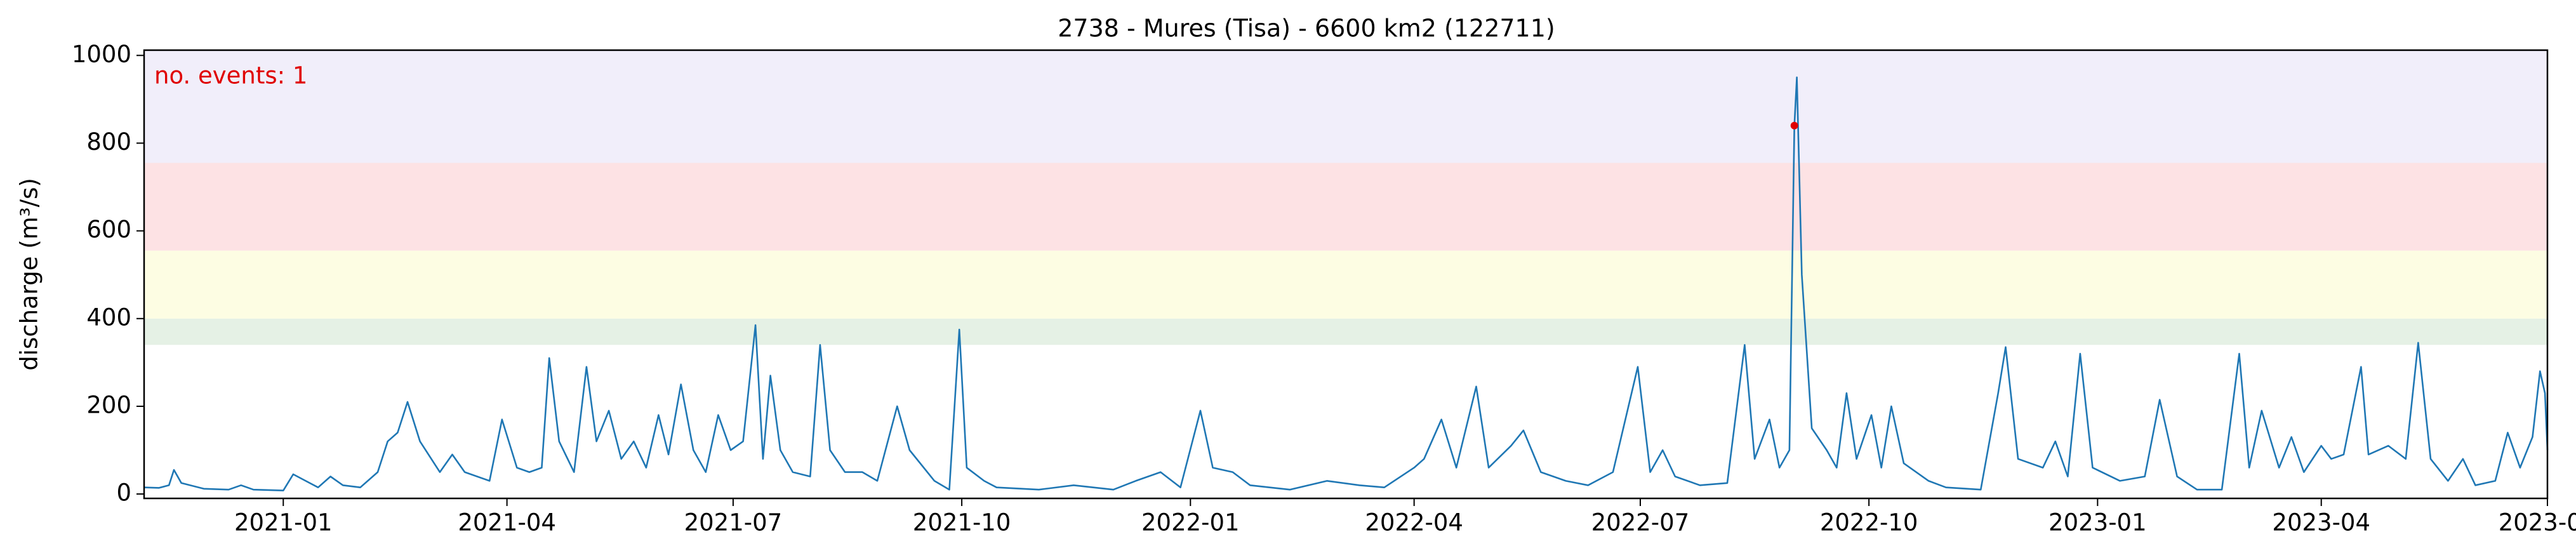 The height and width of the screenshot is (553, 2576). I want to click on y-tick-label: 200, so click(108, 404).